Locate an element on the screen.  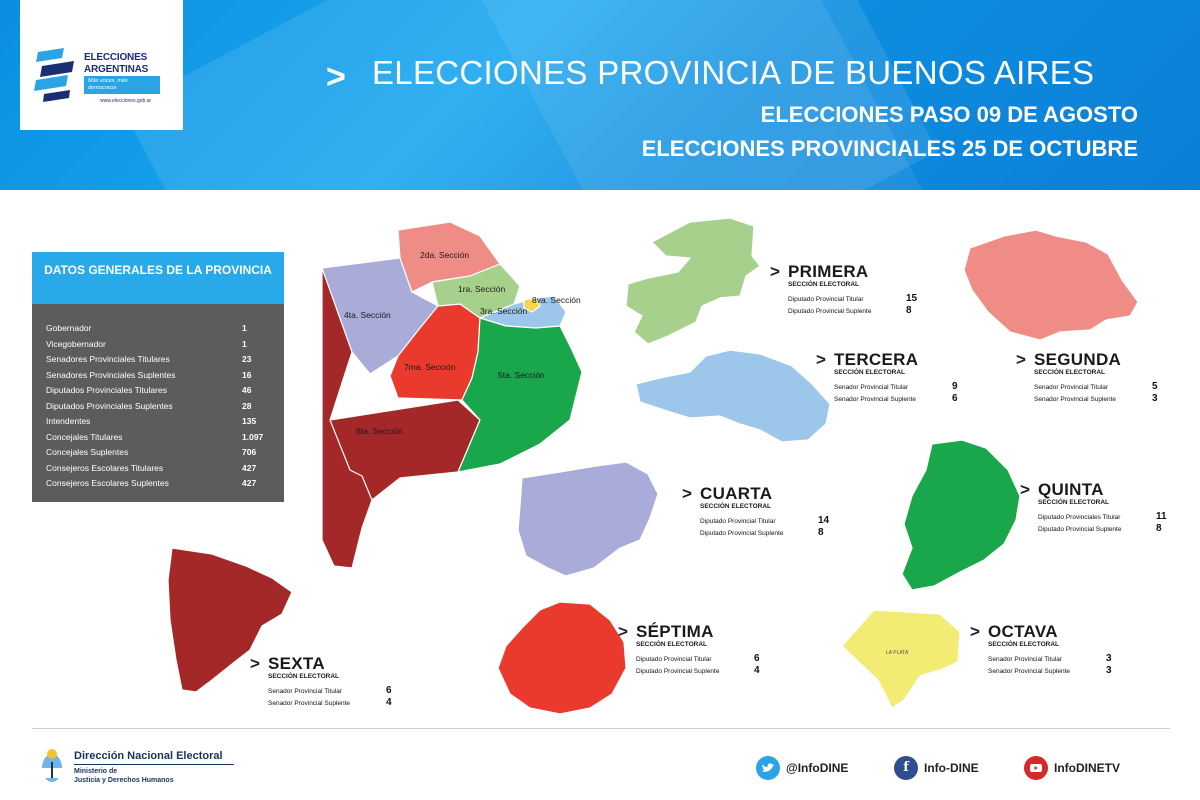
section-name: SEGUNDA is located at coordinates (1078, 359).